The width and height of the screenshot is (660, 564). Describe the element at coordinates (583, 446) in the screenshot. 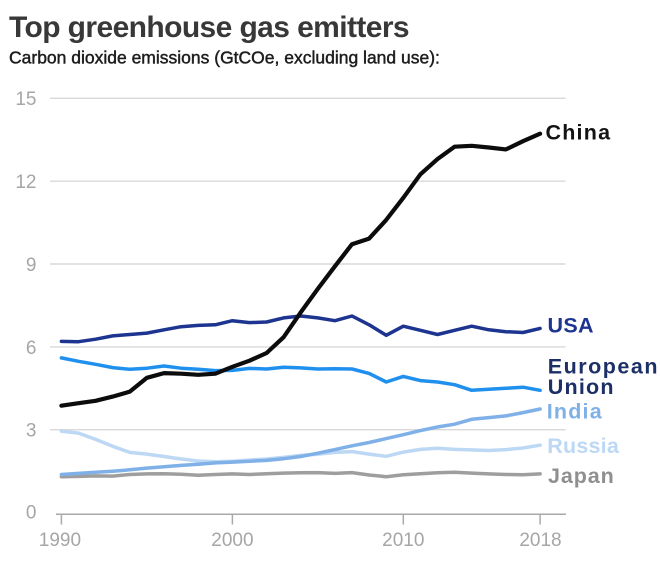

I see `svg-text: Russia` at that location.